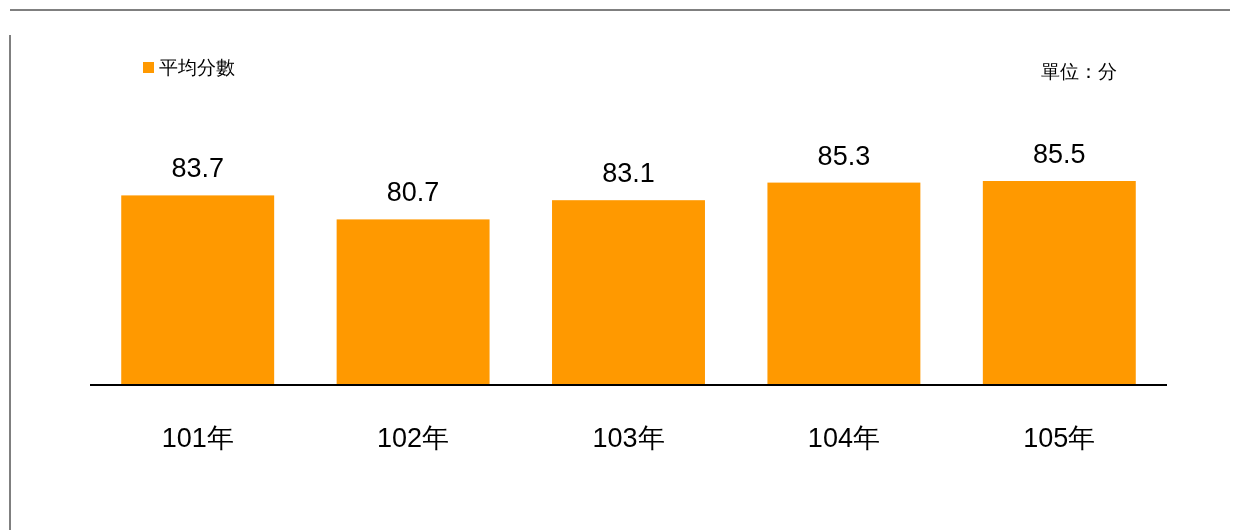 This screenshot has height=530, width=1238. Describe the element at coordinates (1079, 71) in the screenshot. I see `annotation: 單位：分` at that location.